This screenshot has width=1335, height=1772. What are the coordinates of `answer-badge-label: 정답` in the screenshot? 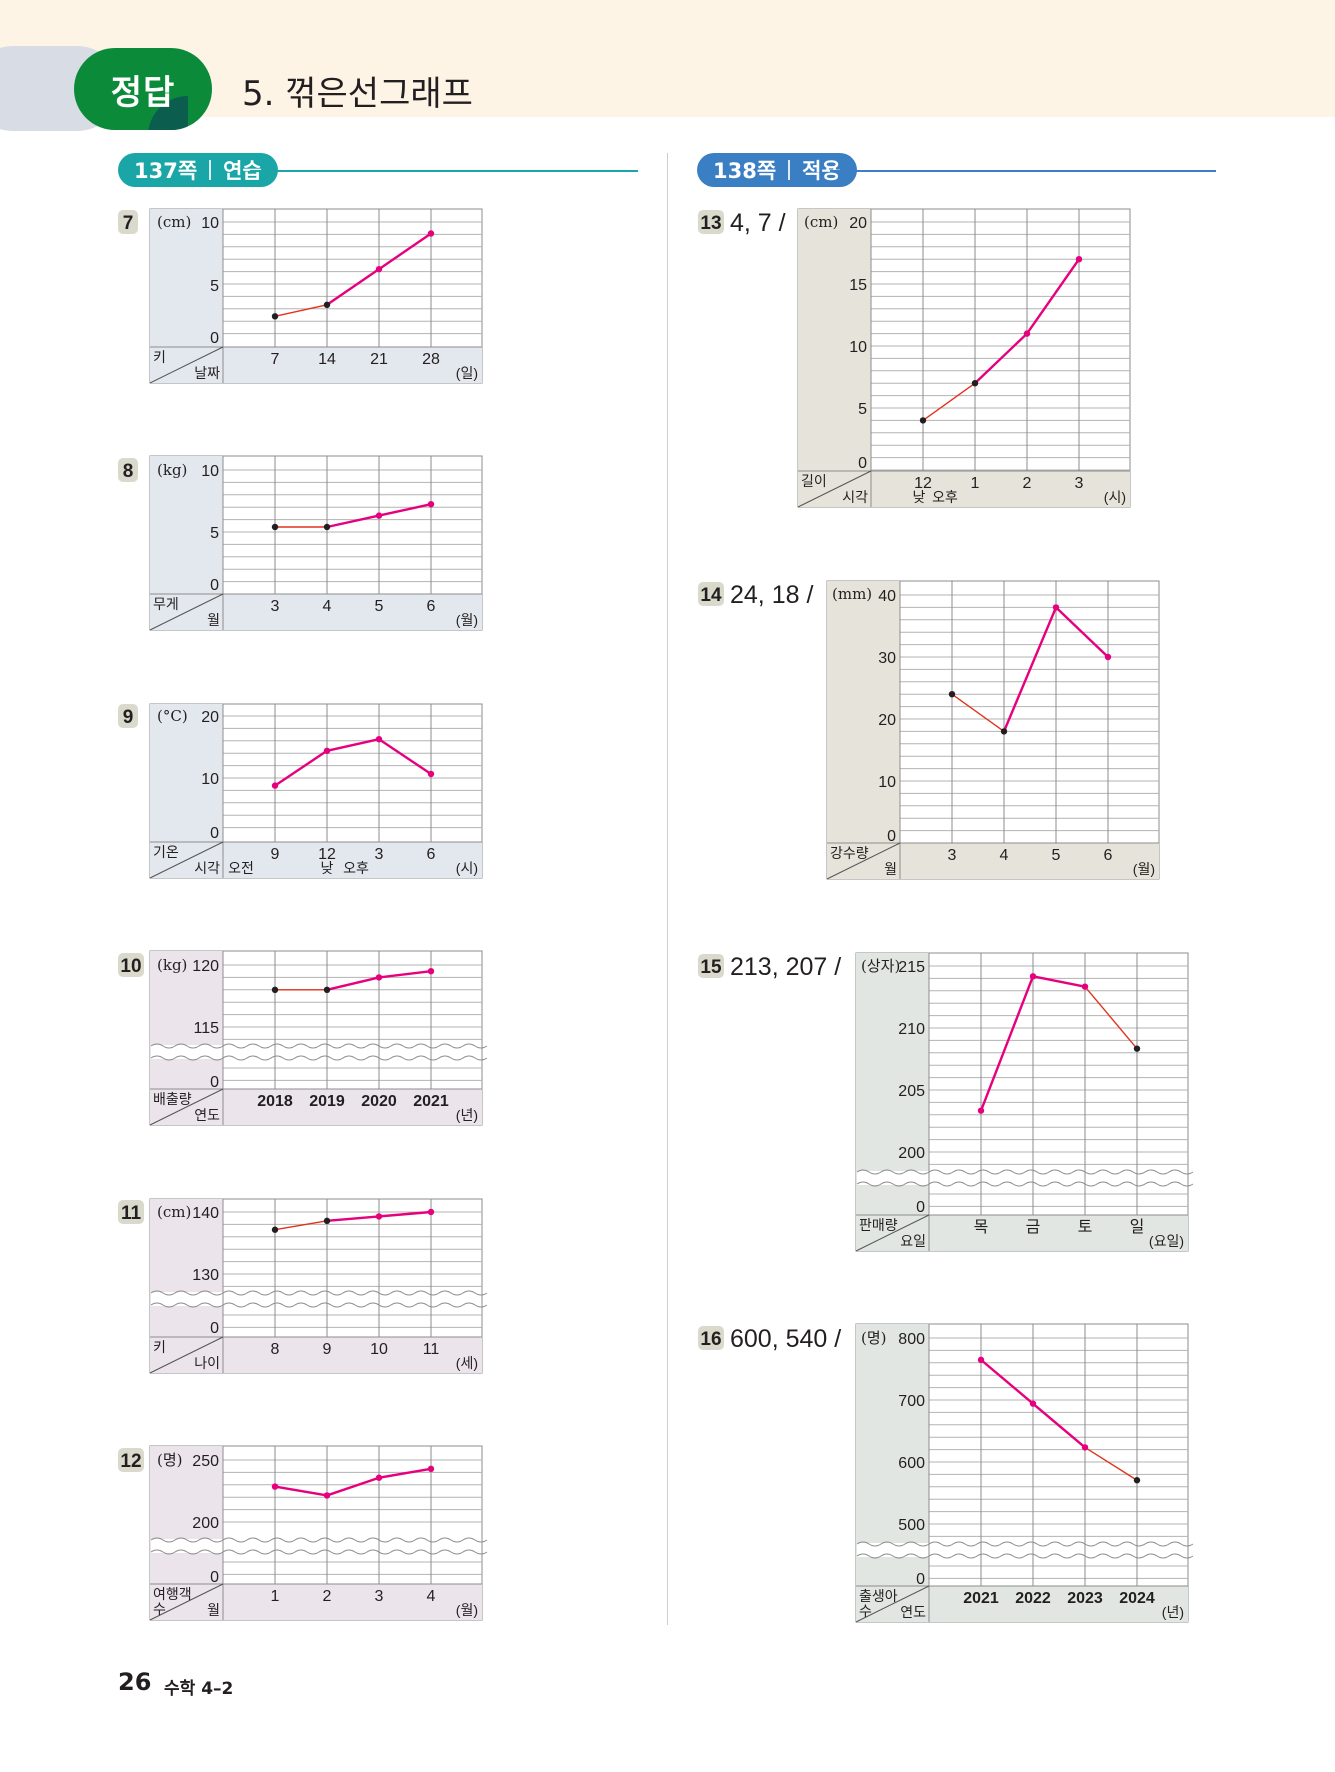 It's located at (143, 92).